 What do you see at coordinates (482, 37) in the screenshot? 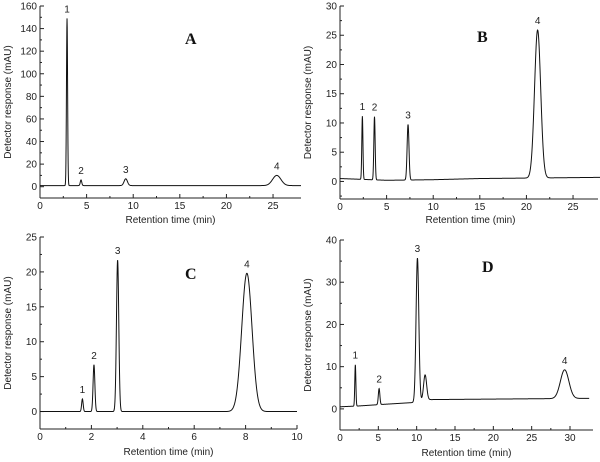
I see `panel-letter: B` at bounding box center [482, 37].